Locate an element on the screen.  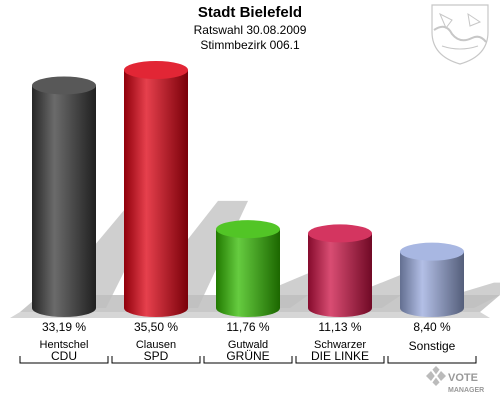
value-label: 35,50 % is located at coordinates (156, 327).